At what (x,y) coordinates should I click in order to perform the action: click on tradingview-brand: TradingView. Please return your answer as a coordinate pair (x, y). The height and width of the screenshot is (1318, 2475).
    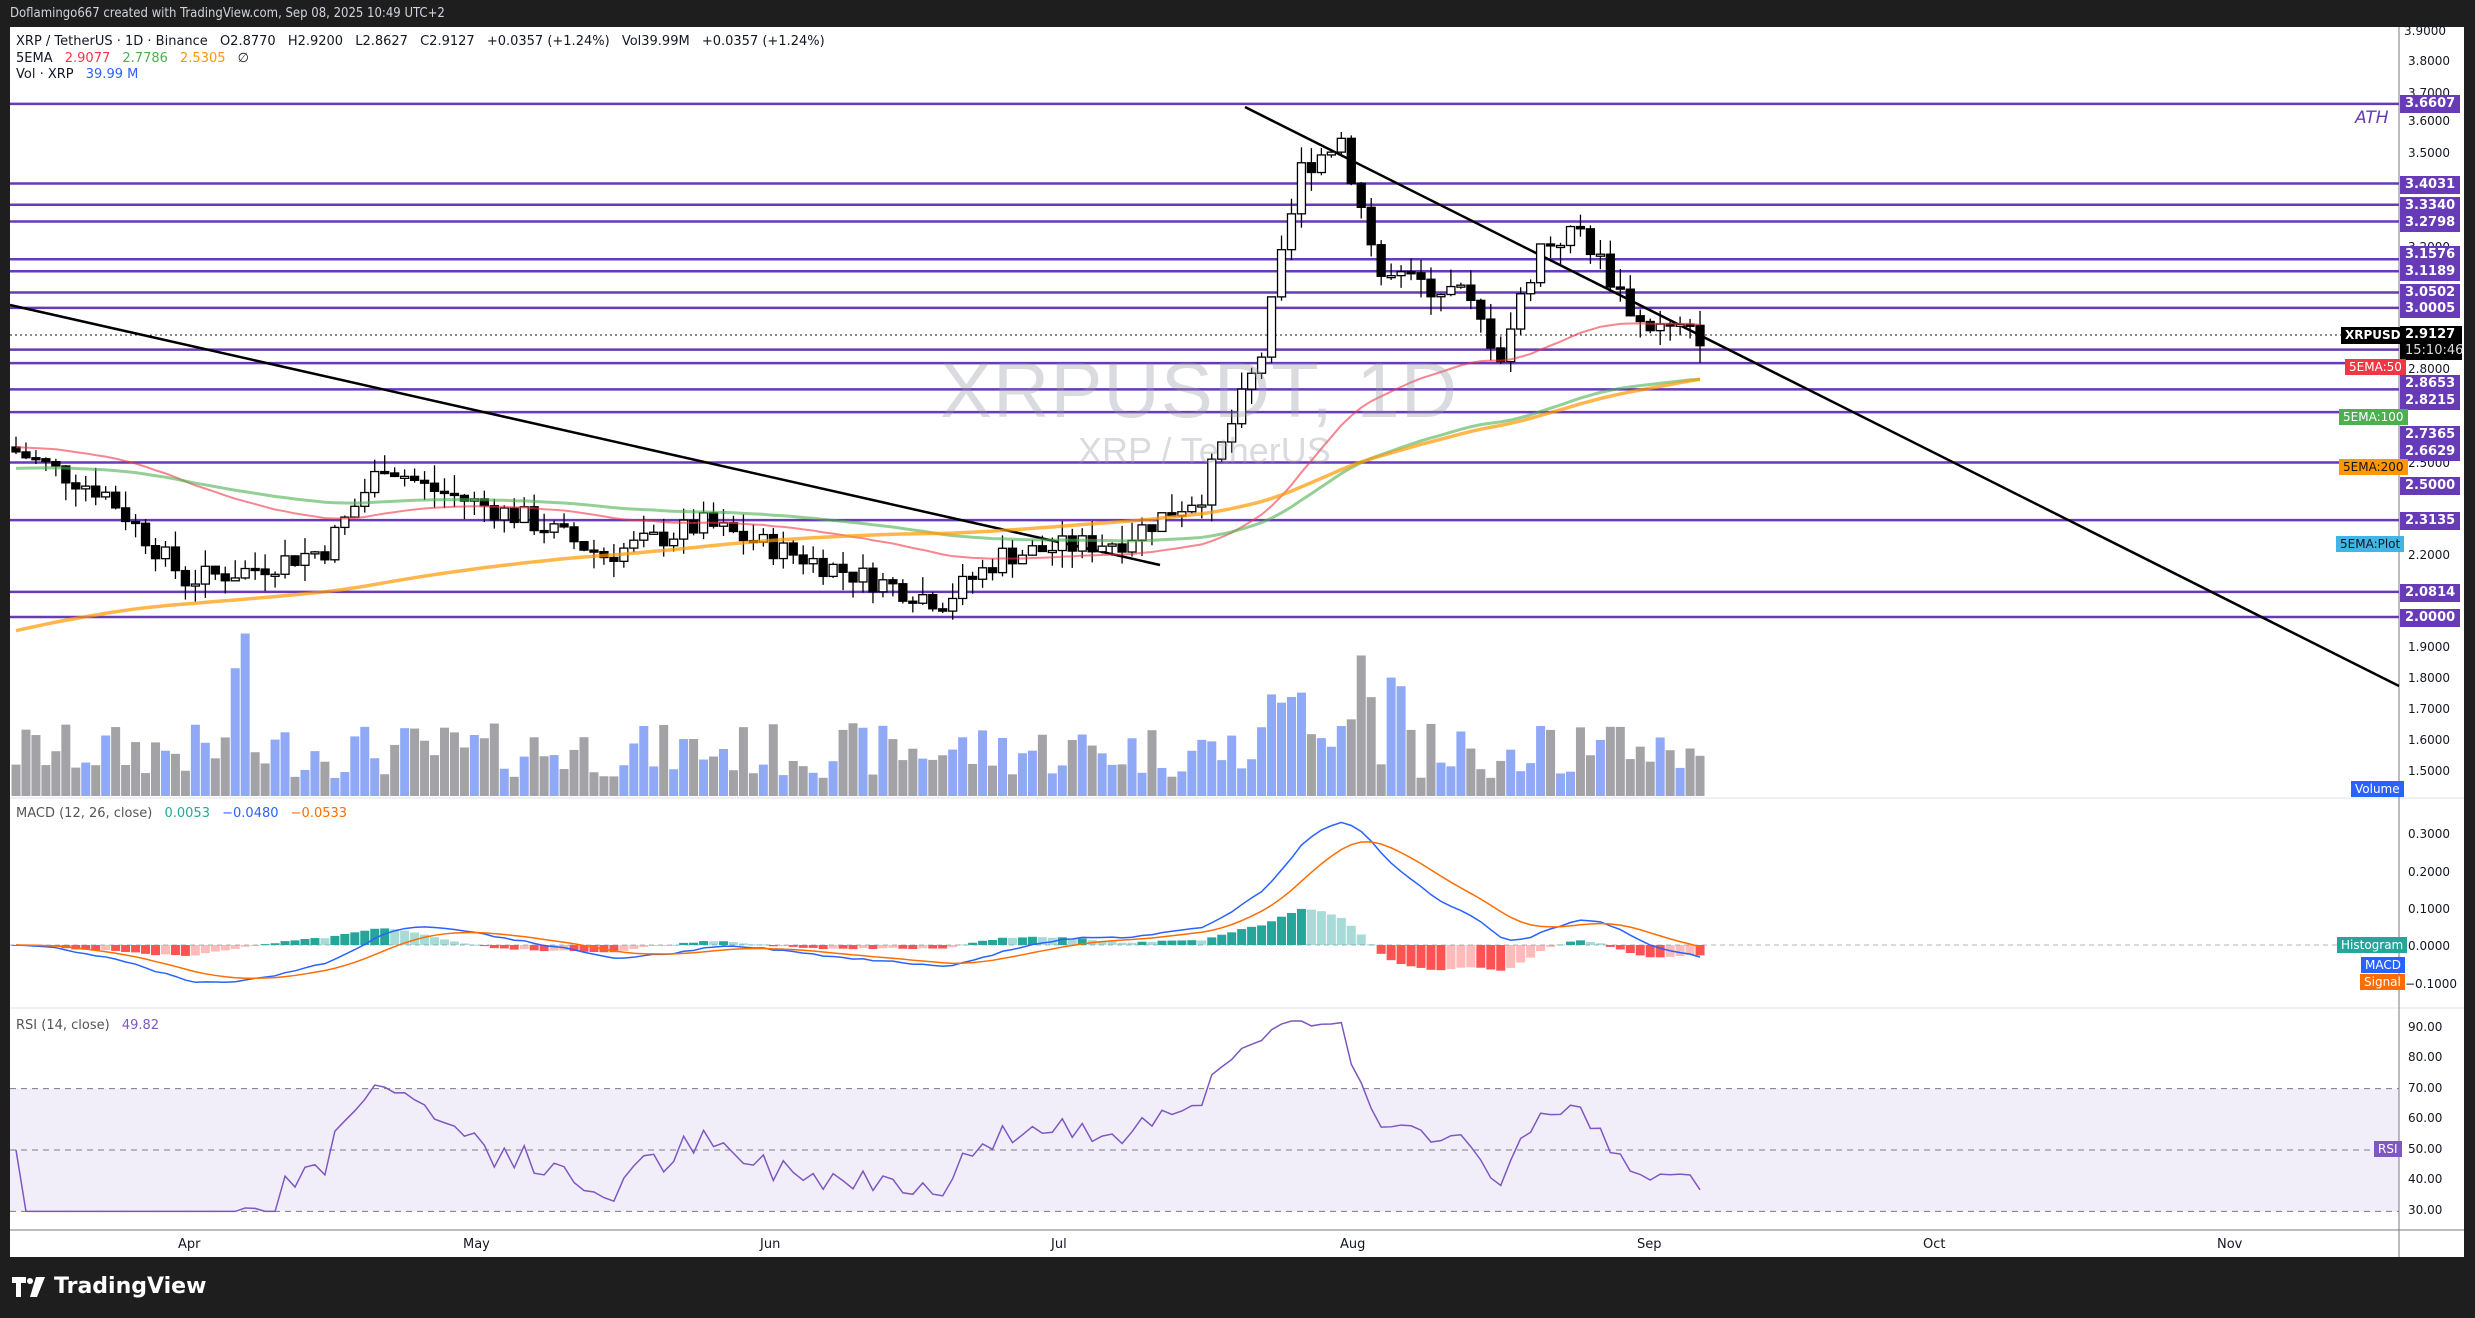
    Looking at the image, I should click on (130, 1286).